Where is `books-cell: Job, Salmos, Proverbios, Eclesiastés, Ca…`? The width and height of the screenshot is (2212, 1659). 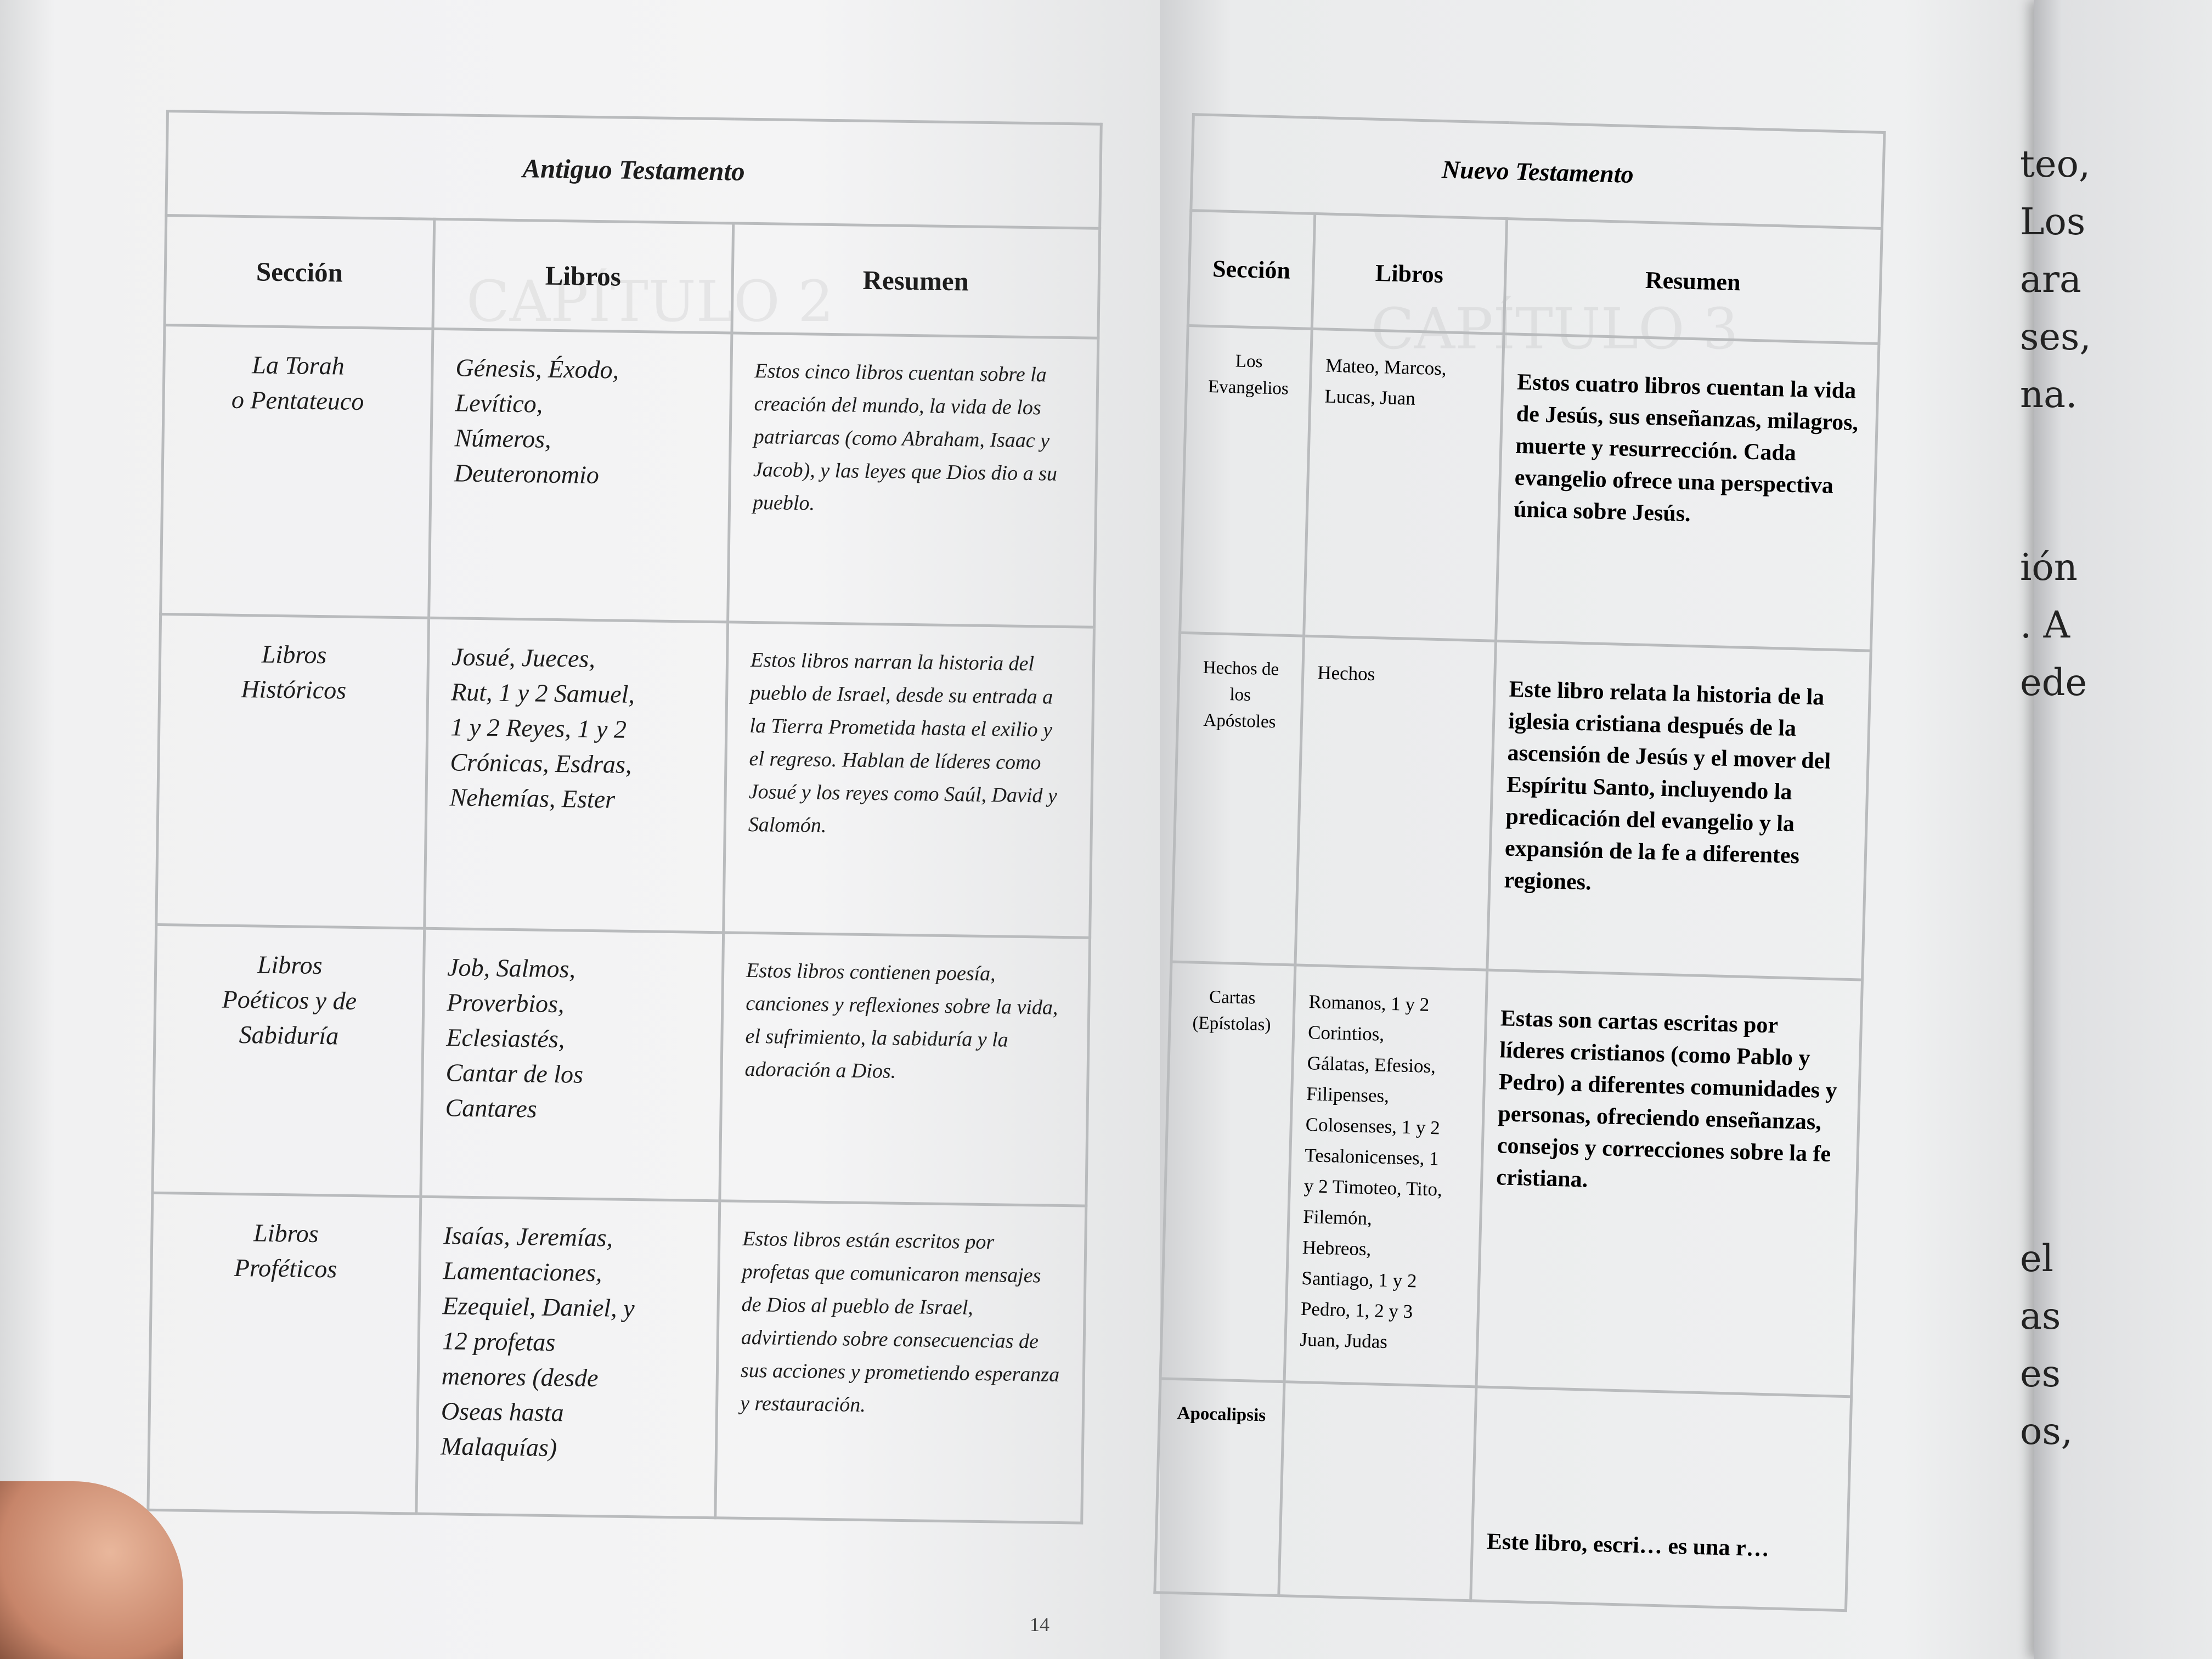 books-cell: Job, Salmos, Proverbios, Eclesiastés, Ca… is located at coordinates (572, 1065).